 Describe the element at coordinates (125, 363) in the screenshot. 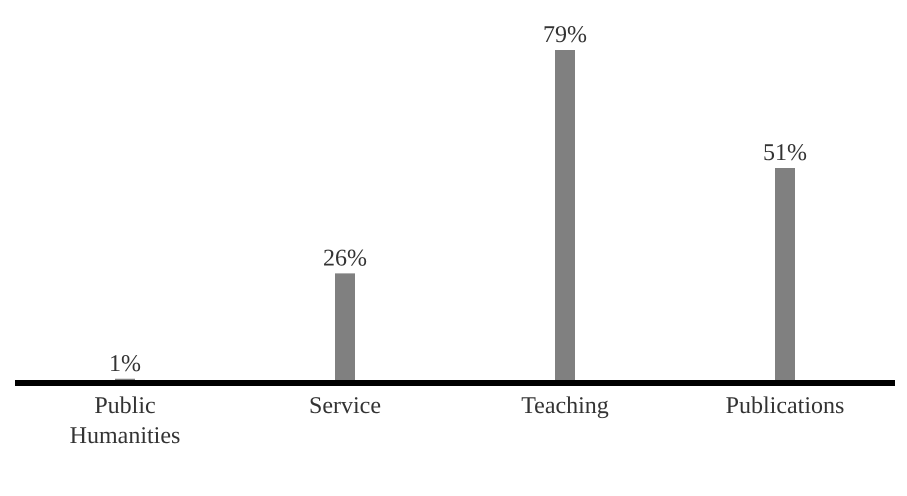

I see `data-label: 1%` at that location.